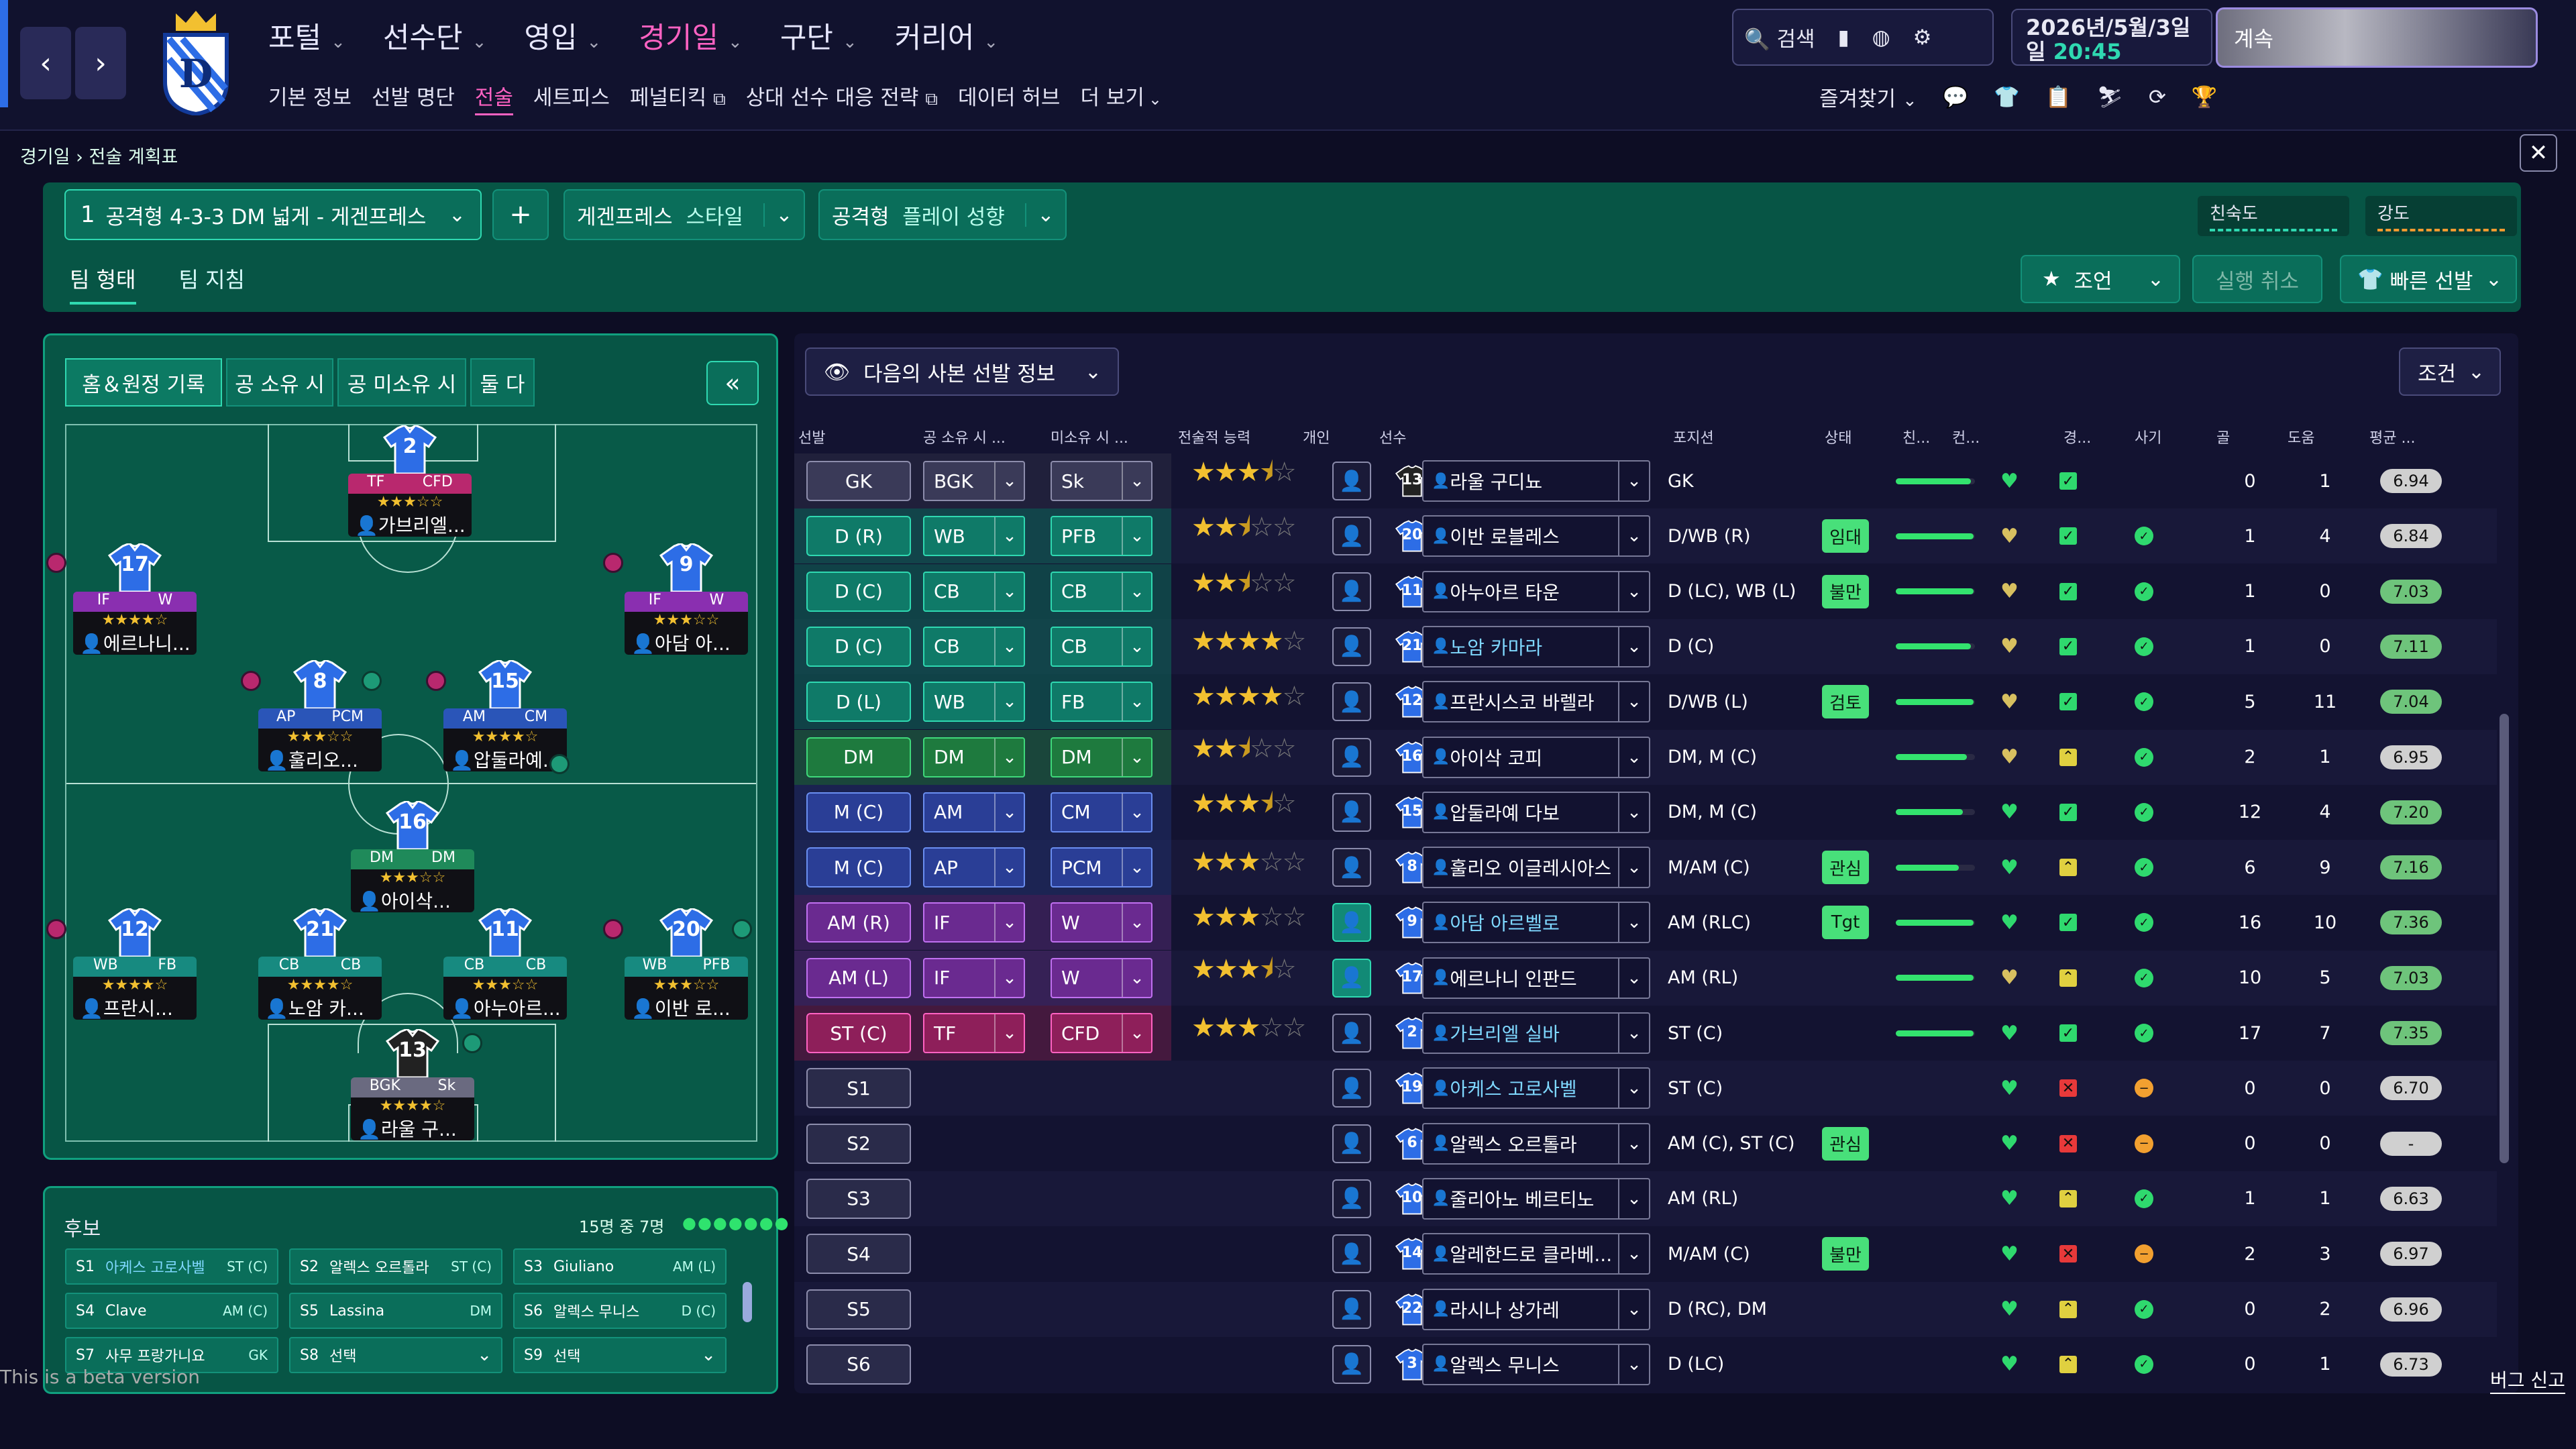 Image resolution: width=2576 pixels, height=1449 pixels. What do you see at coordinates (413, 98) in the screenshot?
I see `sub-menu-item: 선발 명단` at bounding box center [413, 98].